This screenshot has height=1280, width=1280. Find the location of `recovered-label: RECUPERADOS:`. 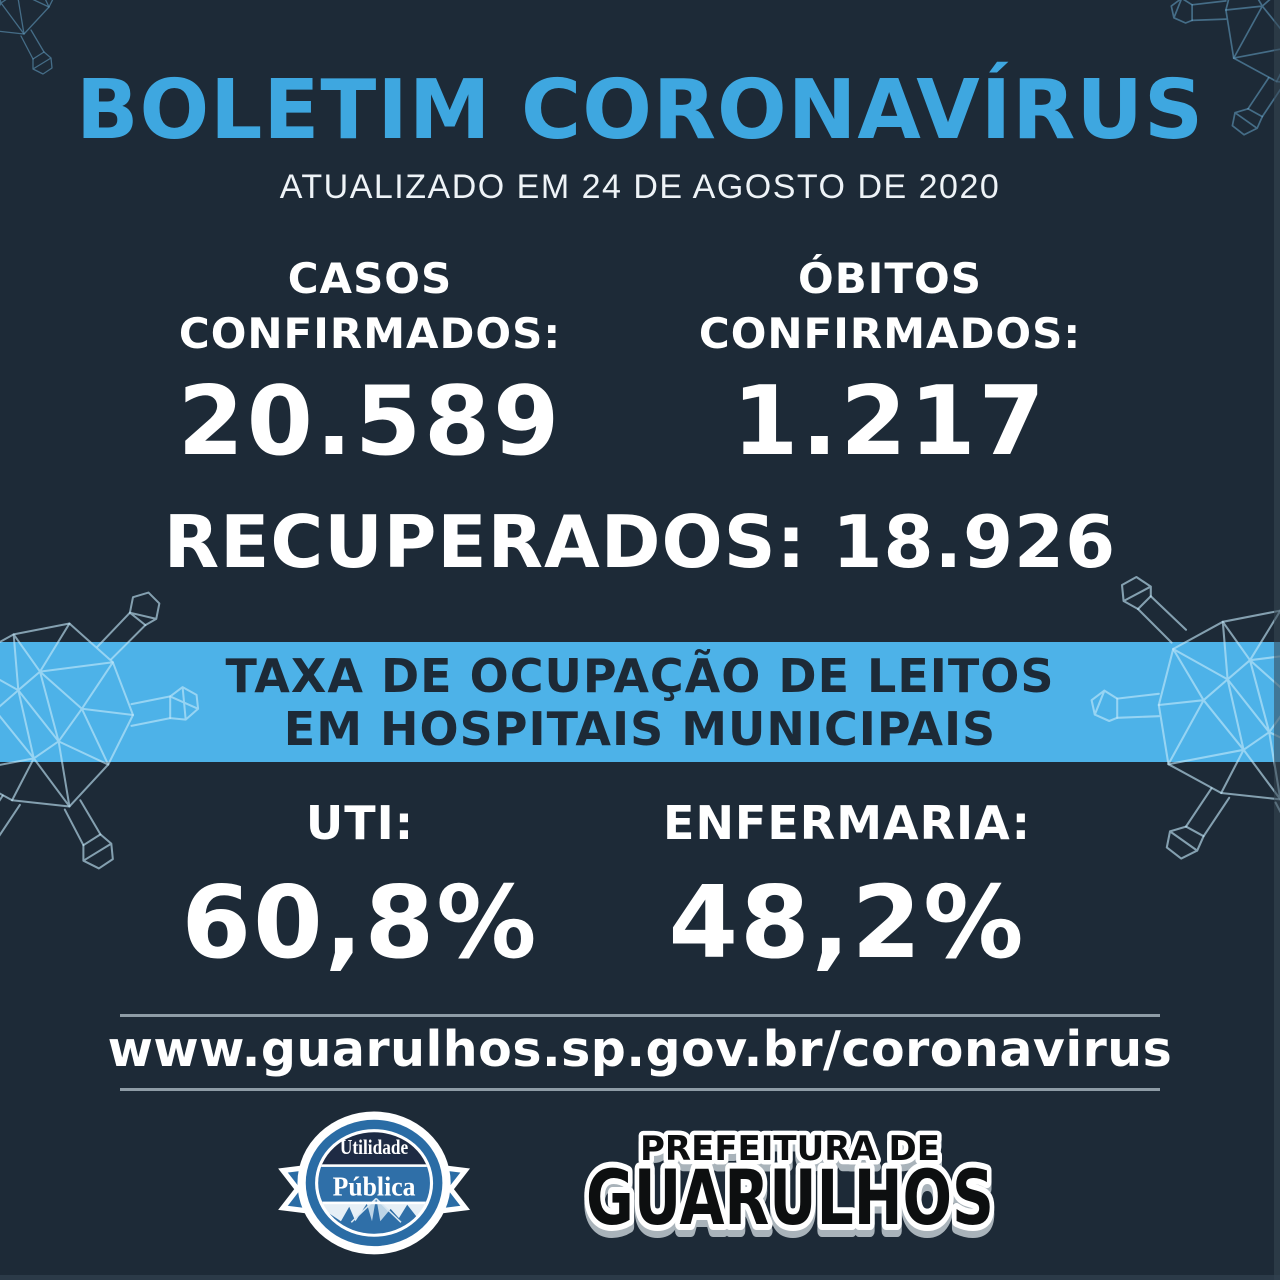

recovered-label: RECUPERADOS: is located at coordinates (485, 542).